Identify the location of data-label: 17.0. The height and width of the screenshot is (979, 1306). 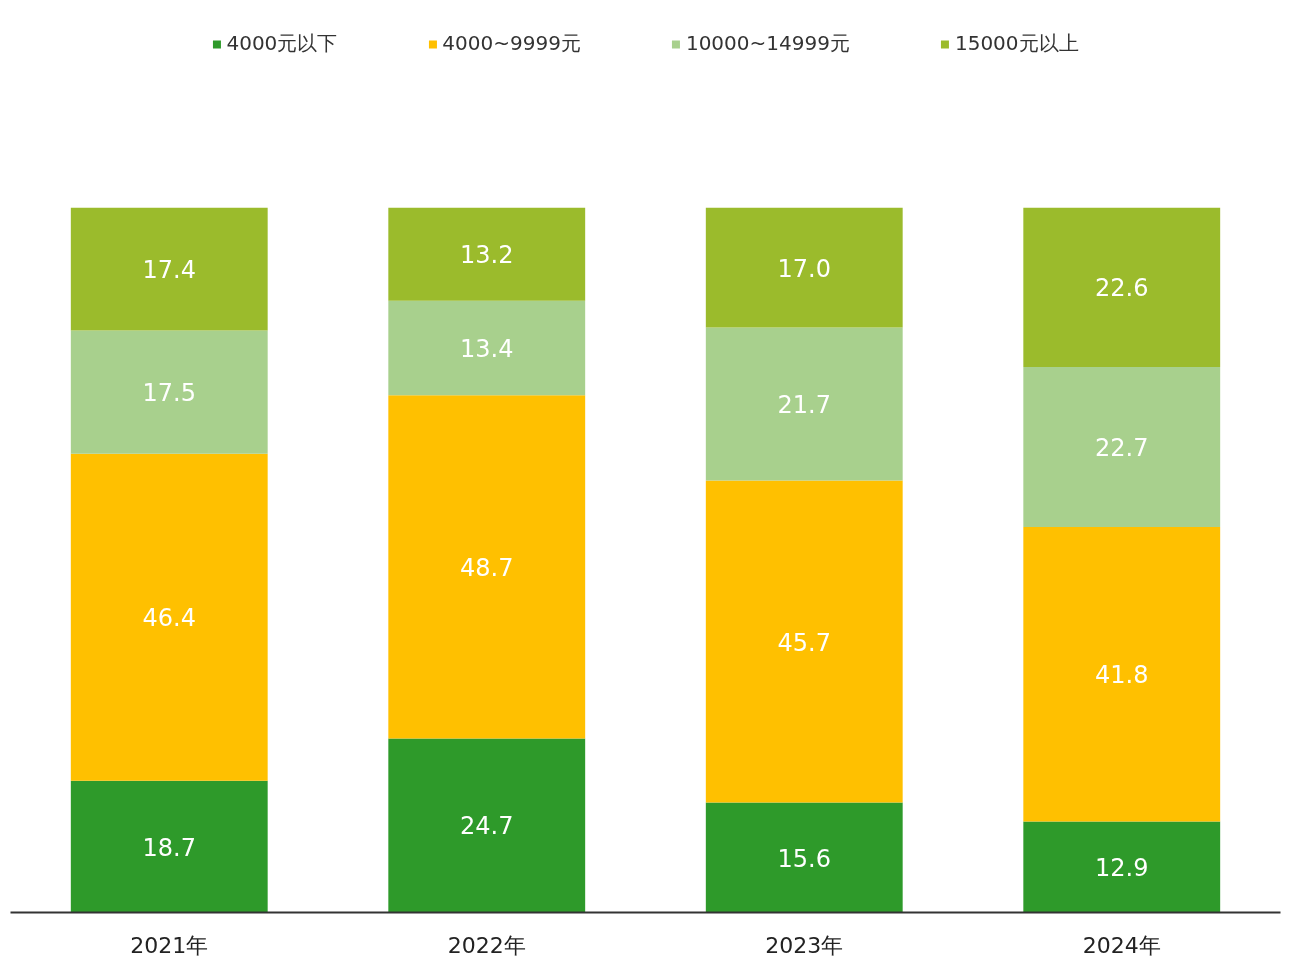
(804, 268).